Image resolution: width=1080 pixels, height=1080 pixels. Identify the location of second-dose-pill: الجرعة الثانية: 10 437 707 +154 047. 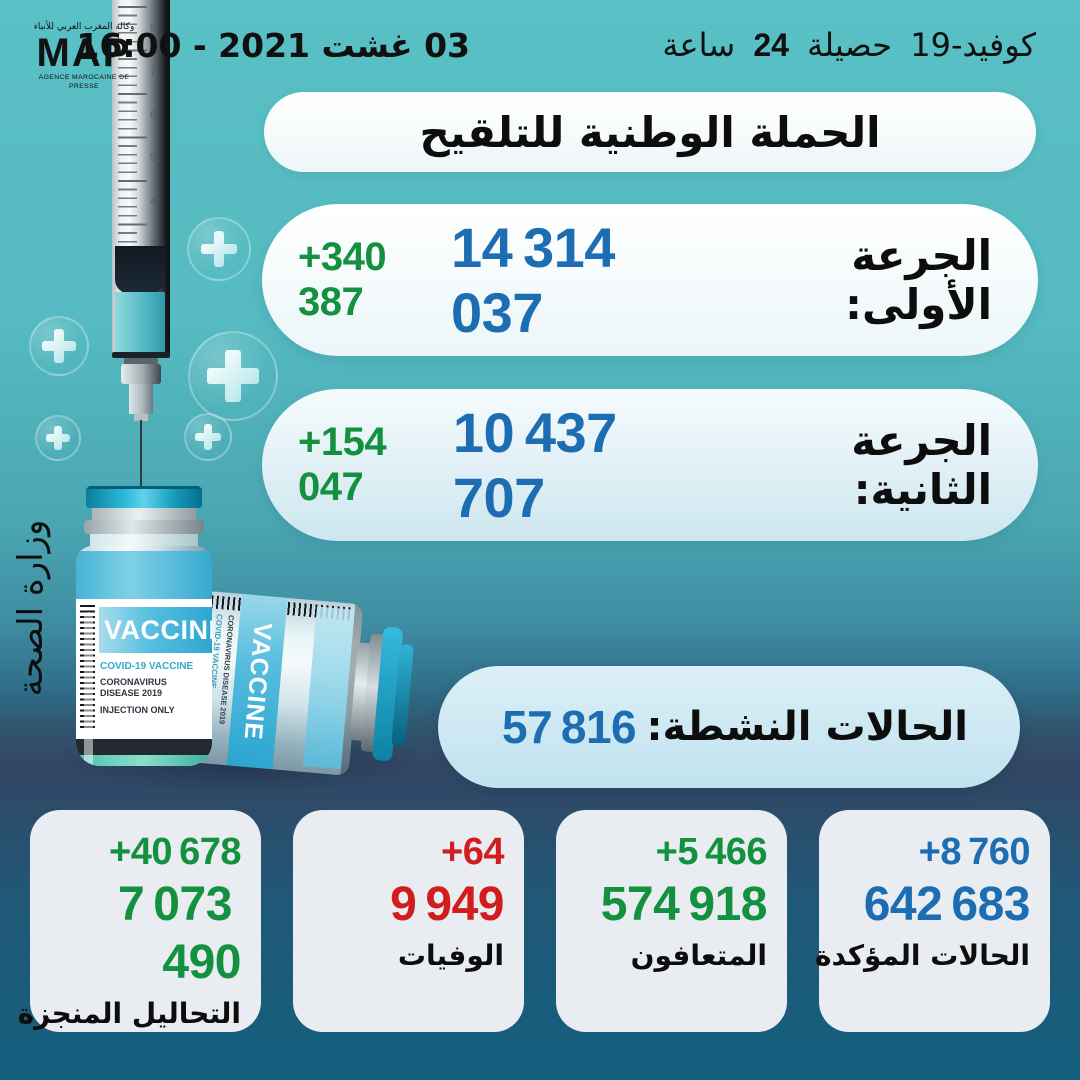
(650, 465).